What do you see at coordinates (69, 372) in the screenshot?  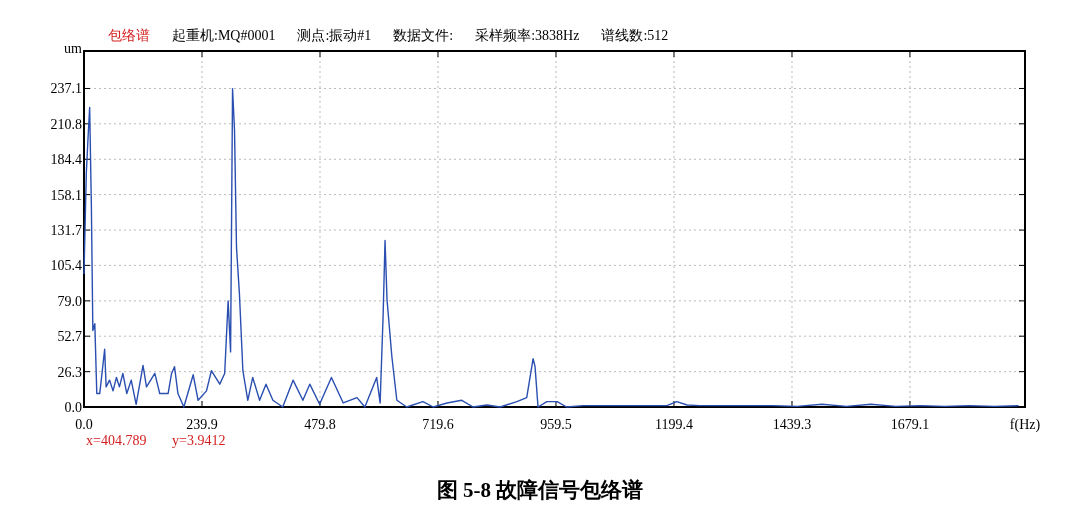 I see `y-tick-label: 26.3` at bounding box center [69, 372].